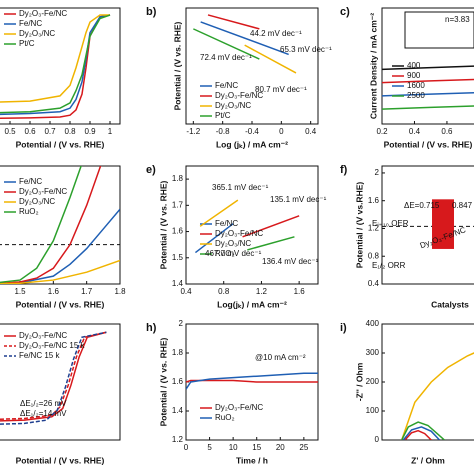  Describe the element at coordinates (298, 199) in the screenshot. I see `annotation: 135.1 mV dec⁻¹` at that location.